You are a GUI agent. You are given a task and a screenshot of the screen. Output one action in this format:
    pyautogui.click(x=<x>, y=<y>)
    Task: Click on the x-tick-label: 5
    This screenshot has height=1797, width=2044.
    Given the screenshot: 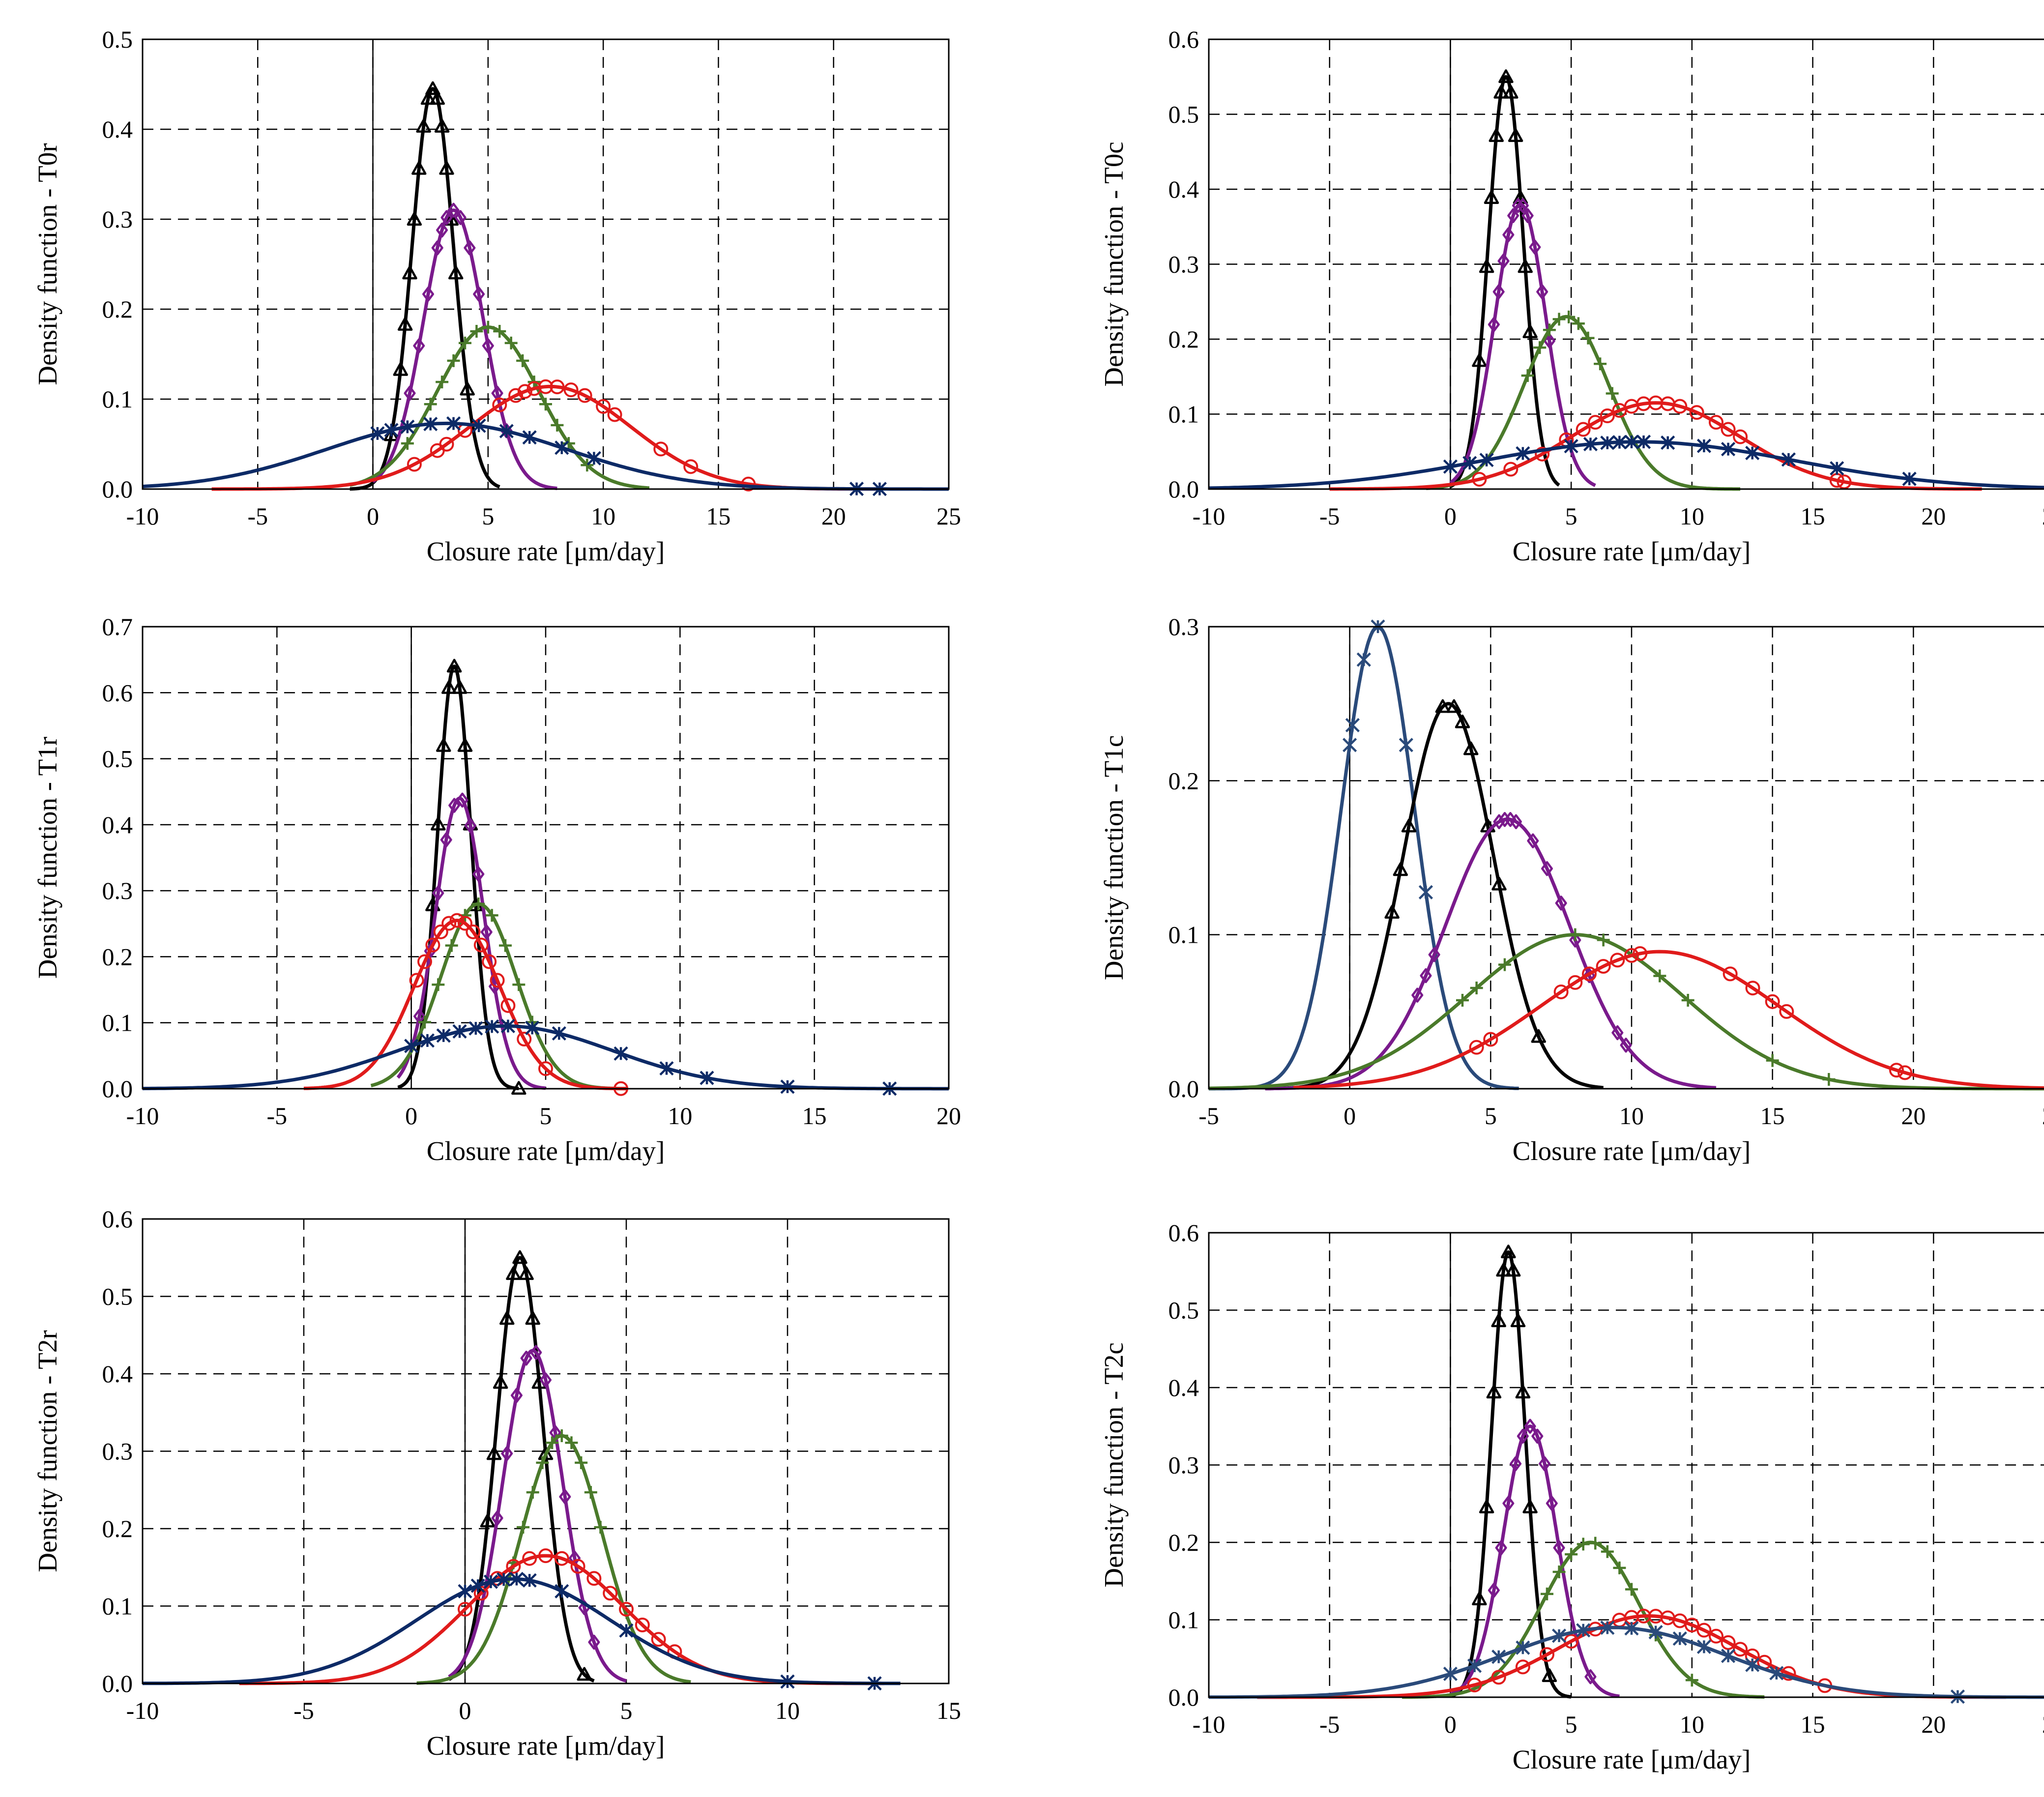 What is the action you would take?
    pyautogui.click(x=488, y=516)
    